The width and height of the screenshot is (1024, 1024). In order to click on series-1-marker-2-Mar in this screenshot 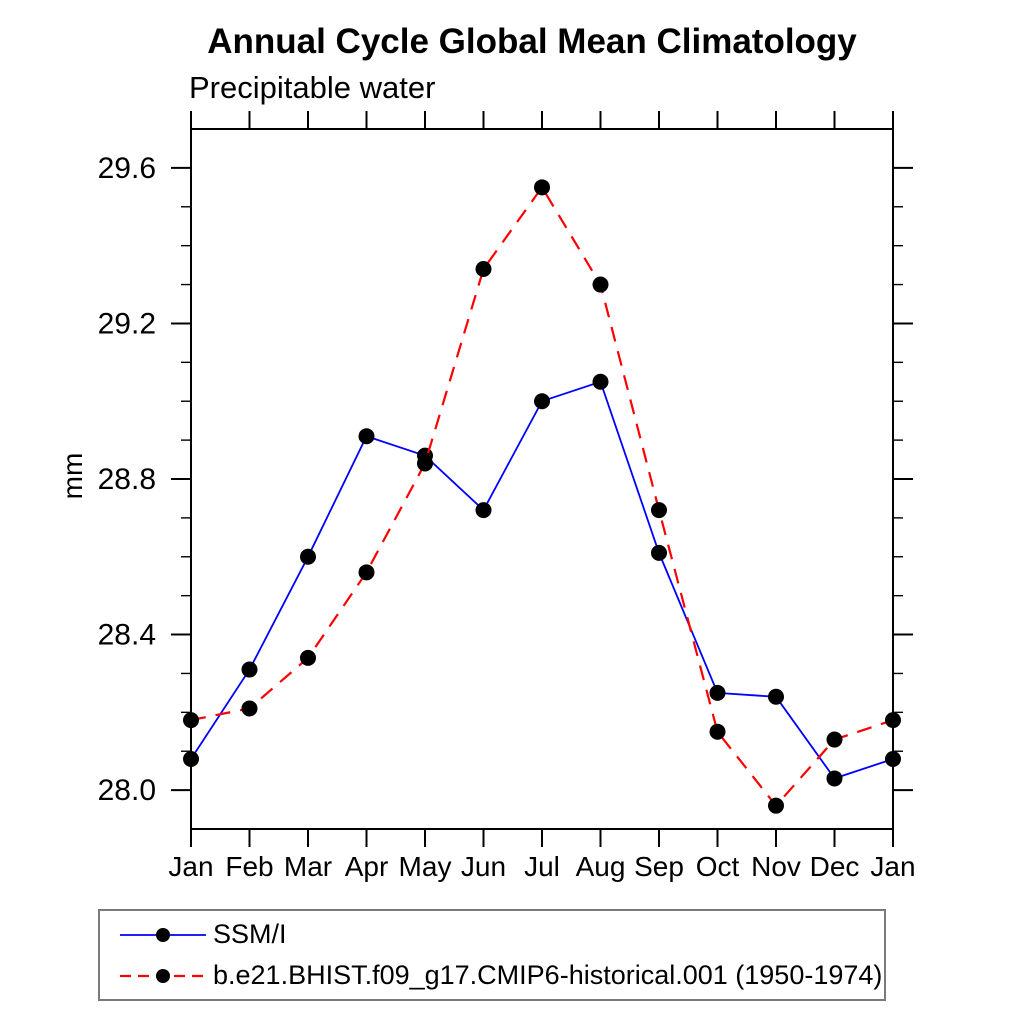, I will do `click(308, 657)`.